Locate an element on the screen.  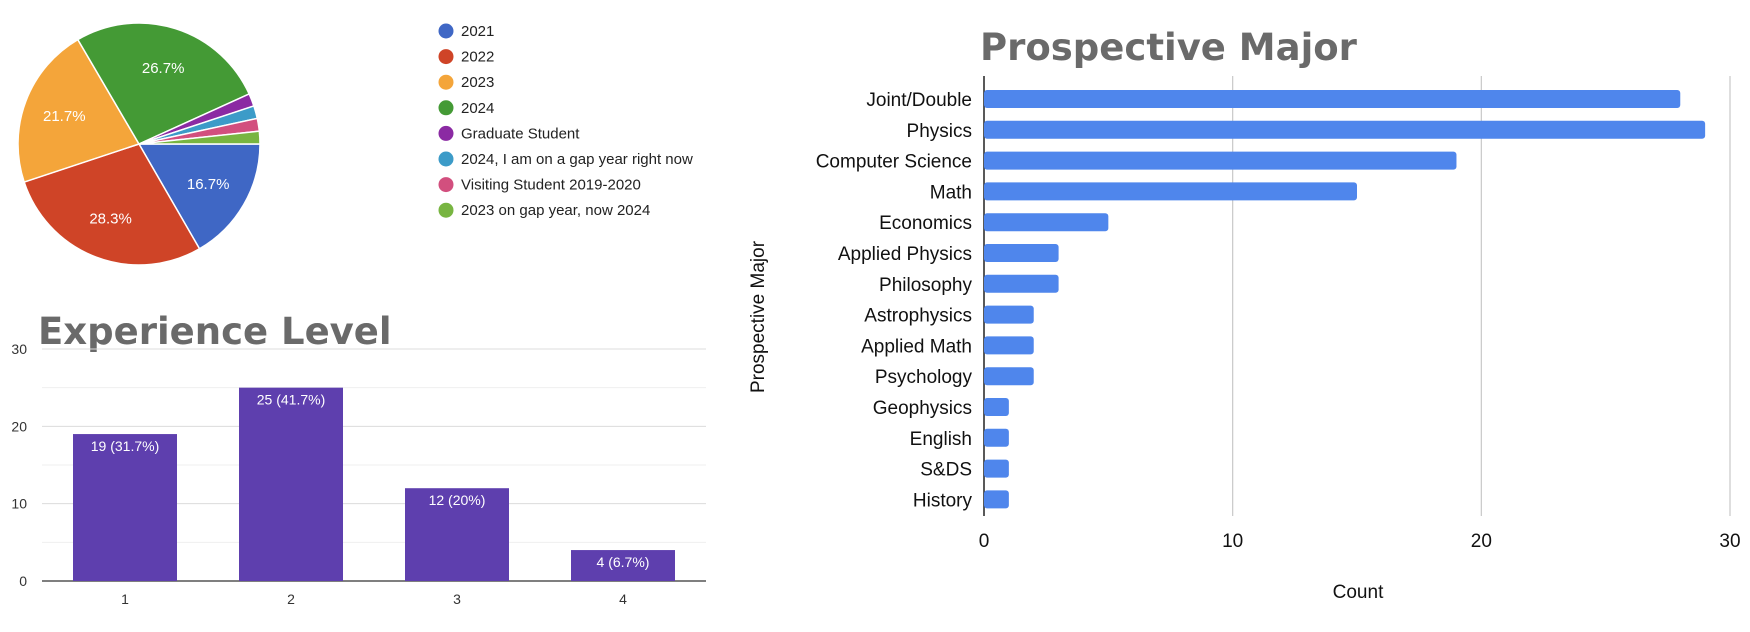
legend-item-label: 2024, I am on a gap year right now is located at coordinates (577, 159).